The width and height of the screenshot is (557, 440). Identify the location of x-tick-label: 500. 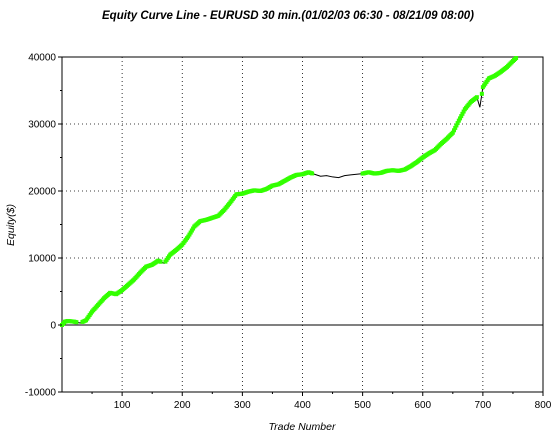
(362, 405).